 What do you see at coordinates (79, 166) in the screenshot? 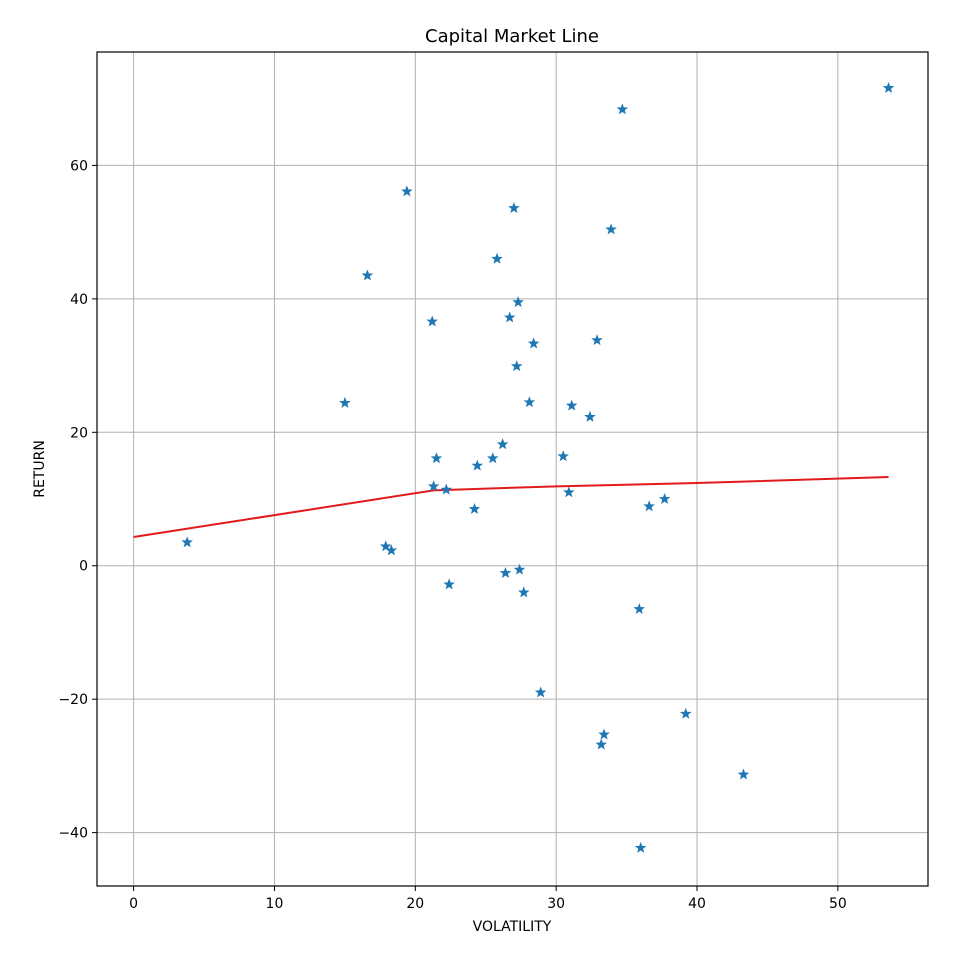
I see `y-tick-label: 60` at bounding box center [79, 166].